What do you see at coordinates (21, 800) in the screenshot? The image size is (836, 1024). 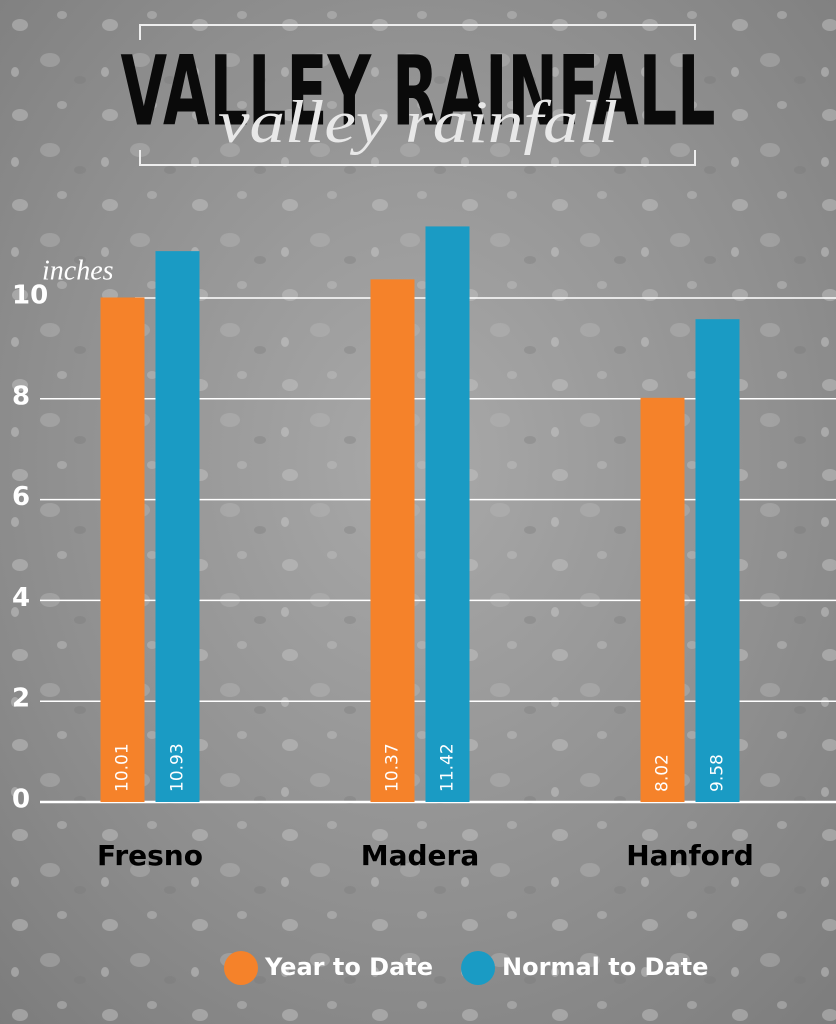 I see `y-tick-label: 0` at bounding box center [21, 800].